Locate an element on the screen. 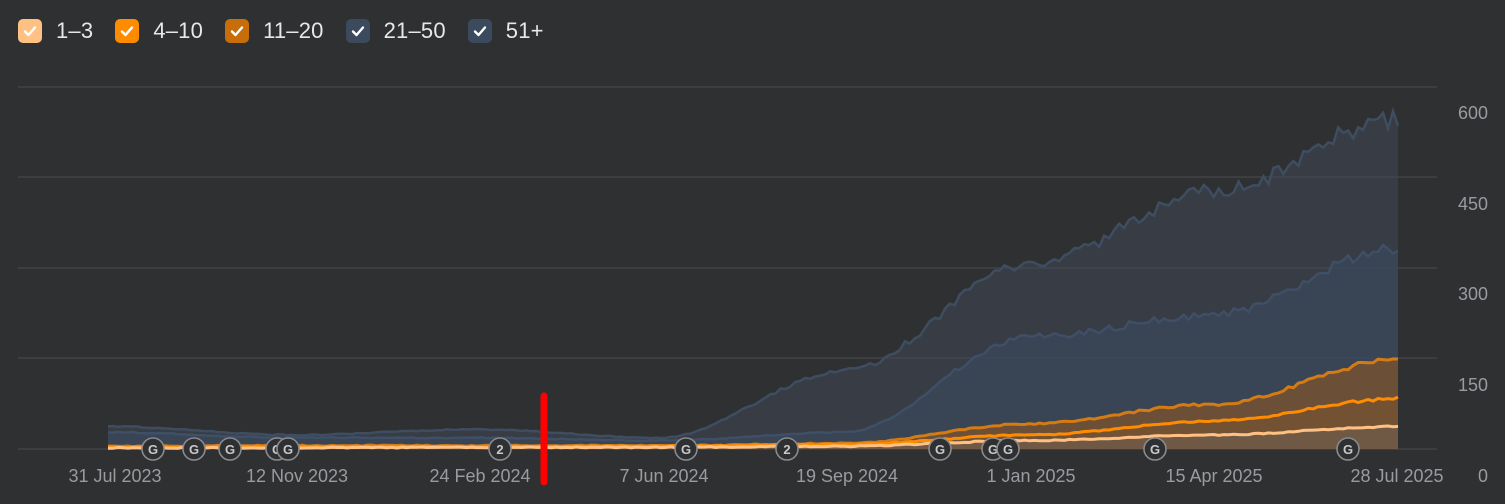  x-tick-label: 12 Nov 2023 is located at coordinates (297, 476).